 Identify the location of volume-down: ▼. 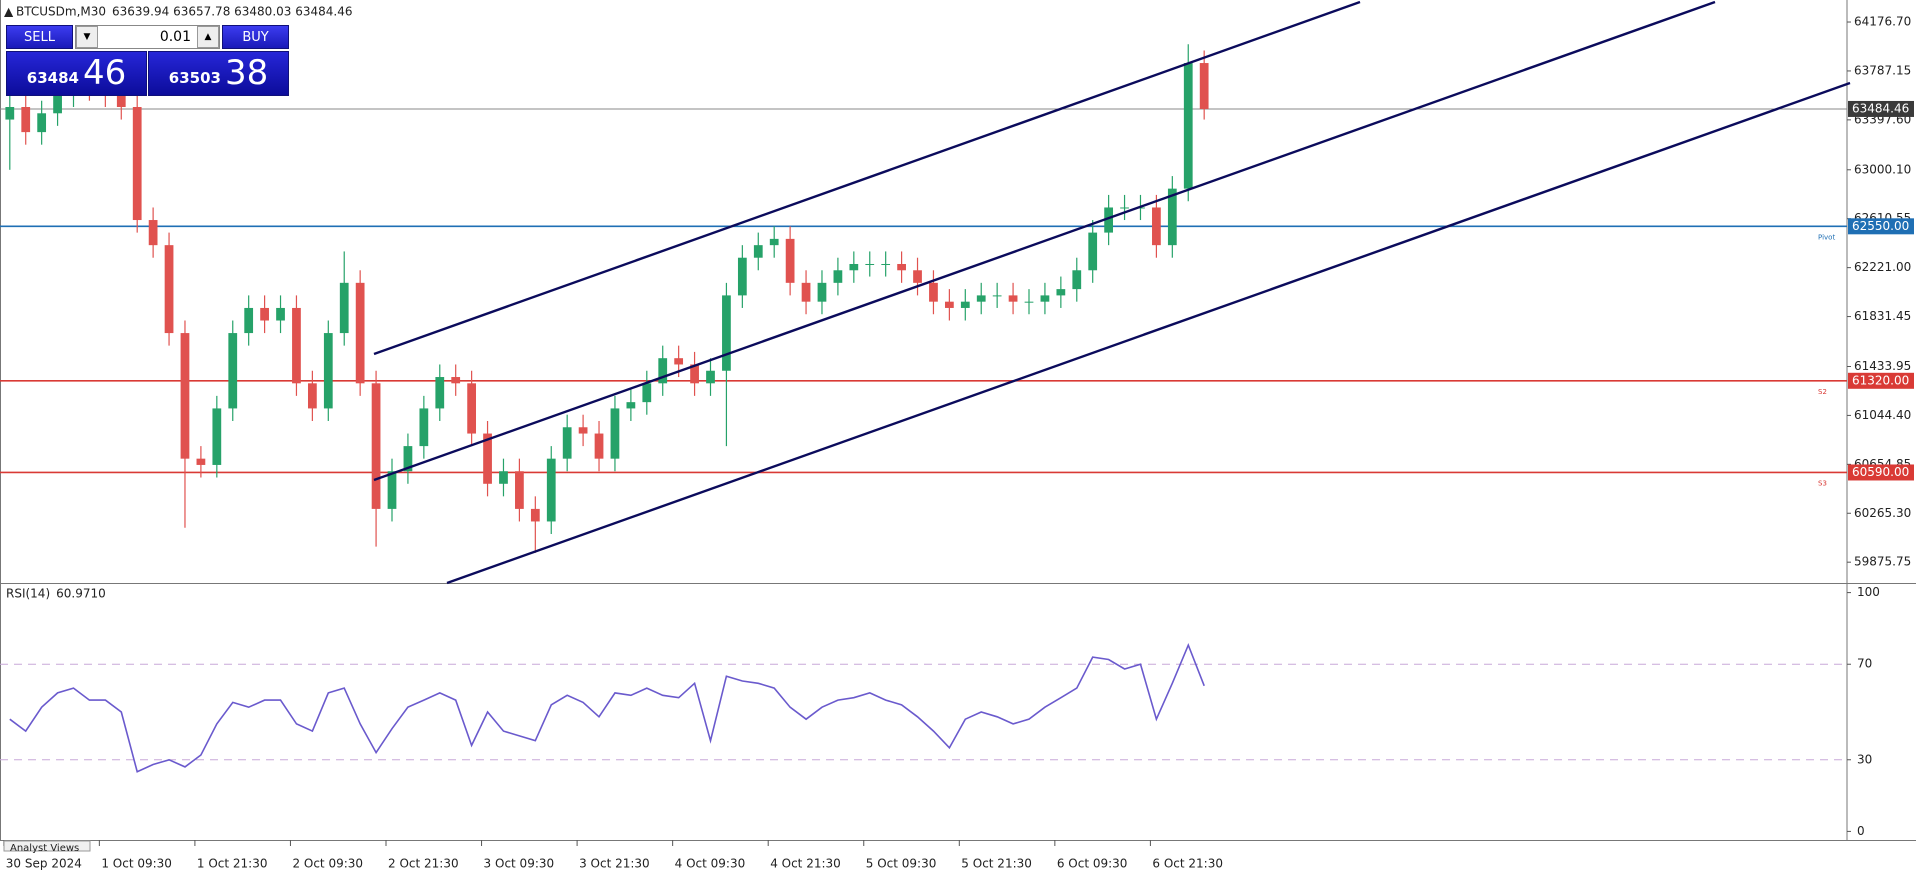
(87, 37).